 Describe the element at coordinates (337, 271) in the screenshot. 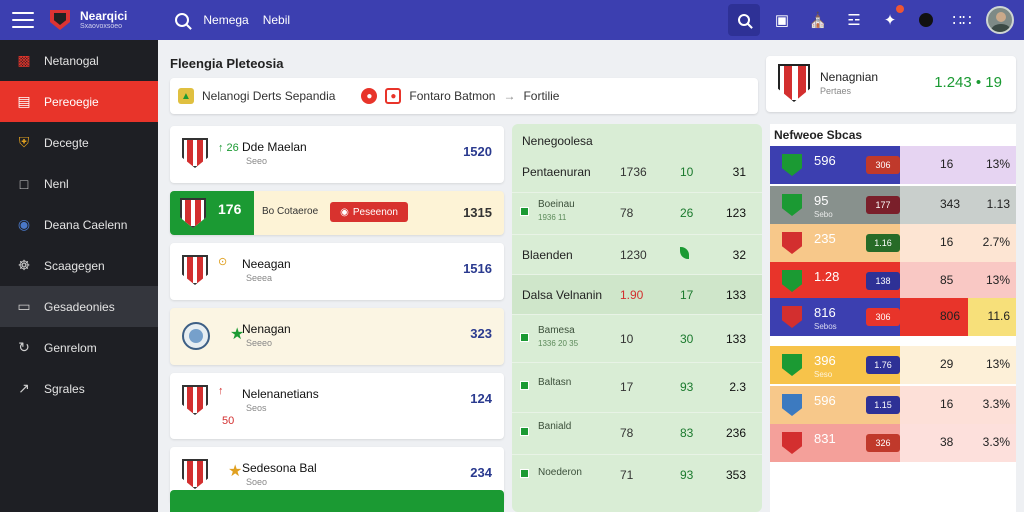

I see `match-row-3: ⊙ Neeagan Seeea 1516` at that location.